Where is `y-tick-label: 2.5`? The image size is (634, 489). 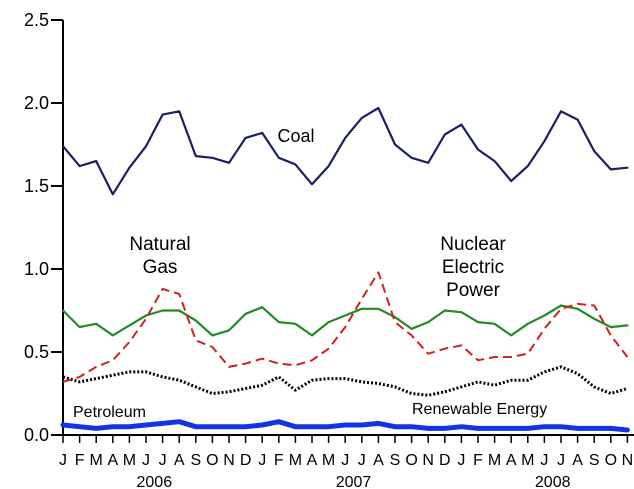
y-tick-label: 2.5 is located at coordinates (36, 20).